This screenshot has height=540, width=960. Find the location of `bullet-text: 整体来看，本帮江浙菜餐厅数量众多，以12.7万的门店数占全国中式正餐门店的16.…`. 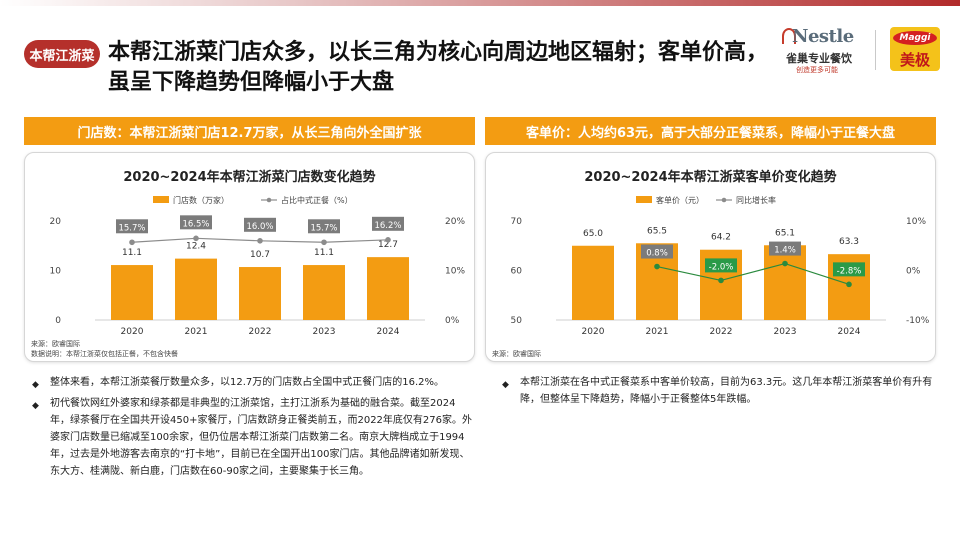

bullet-text: 整体来看，本帮江浙菜餐厅数量众多，以12.7万的门店数占全国中式正餐门店的16.… is located at coordinates (247, 382).